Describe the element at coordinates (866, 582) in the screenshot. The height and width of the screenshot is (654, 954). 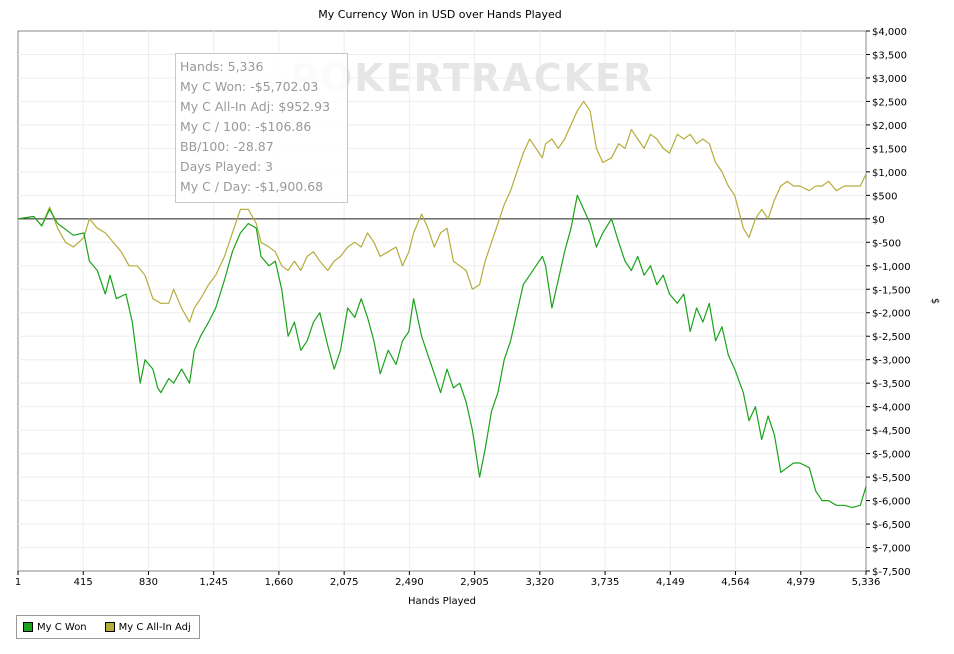
I see `x-tick-label: 5,336` at that location.